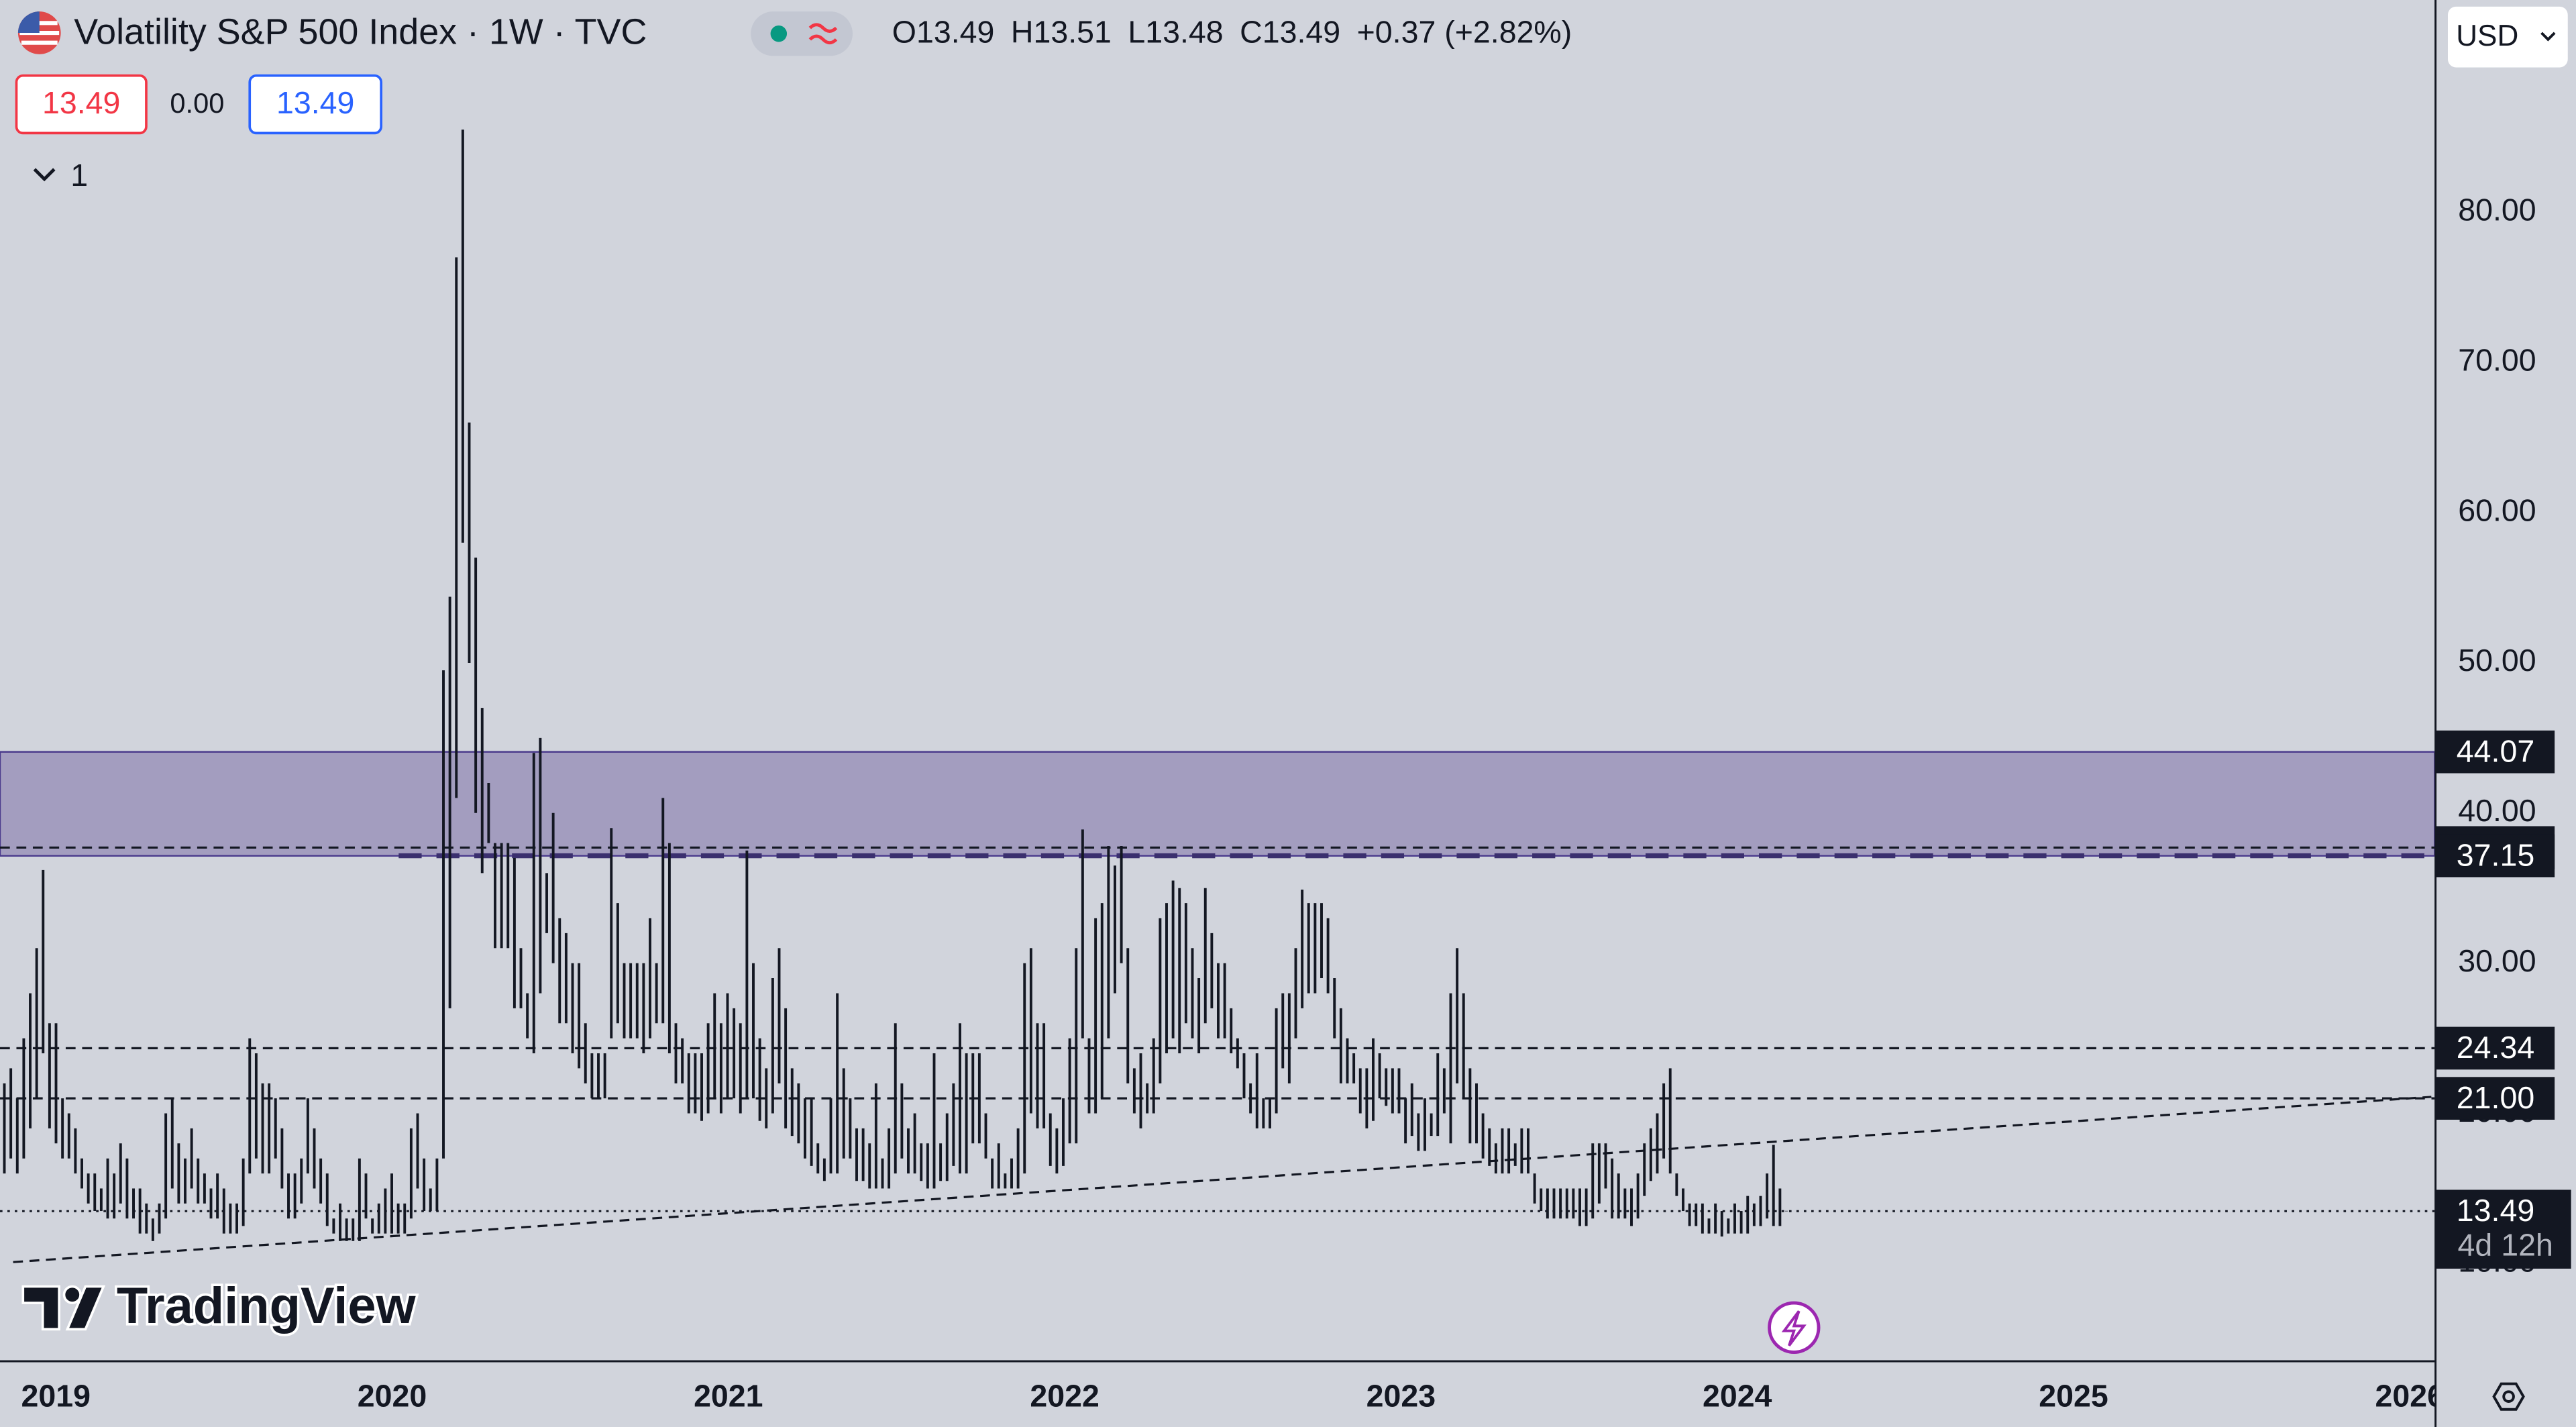 Image resolution: width=2576 pixels, height=1427 pixels. I want to click on countdown: 4d 12h, so click(2505, 1244).